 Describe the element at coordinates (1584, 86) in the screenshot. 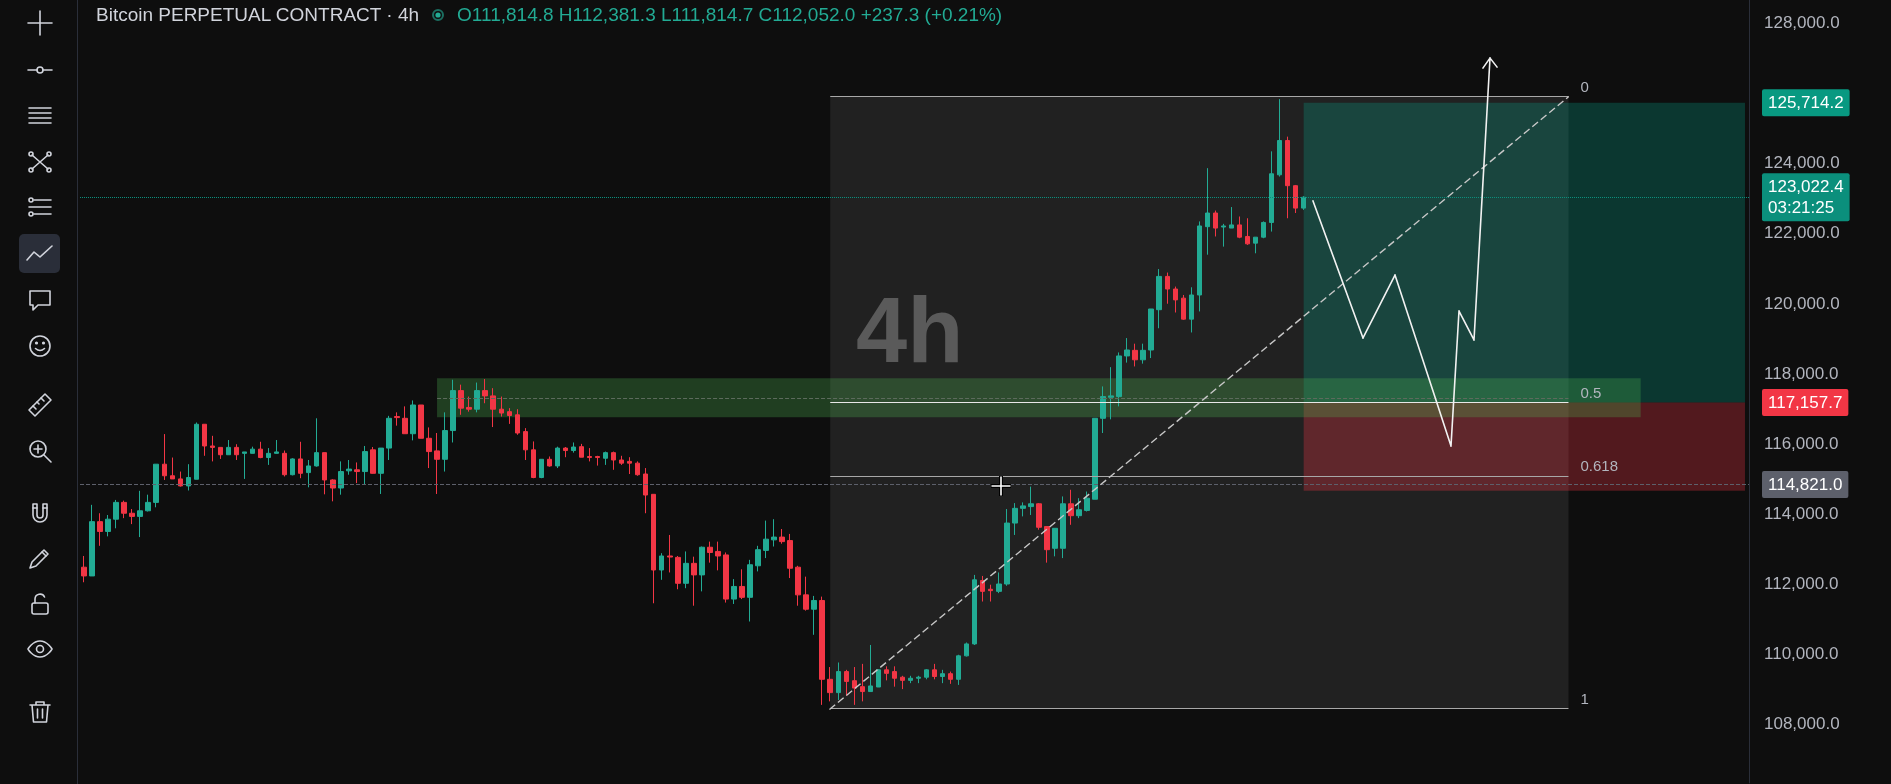

I see `annotation: 0` at that location.